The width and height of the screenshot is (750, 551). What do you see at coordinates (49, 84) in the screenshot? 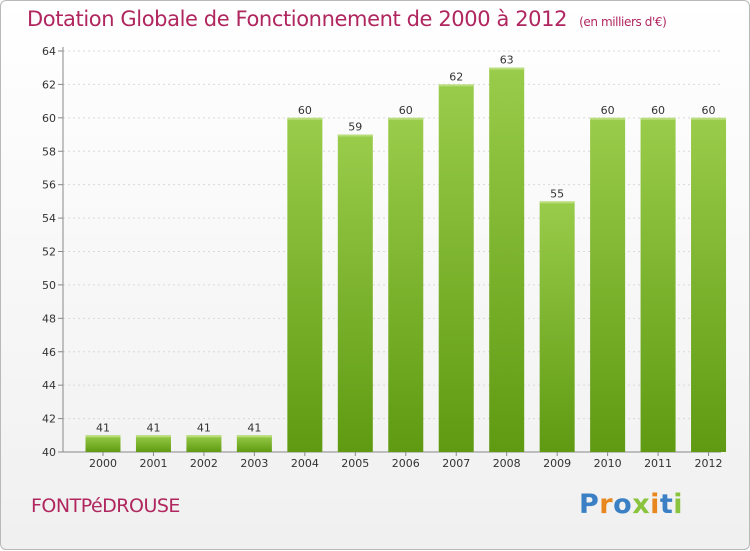
I see `y-tick-label: 62` at bounding box center [49, 84].